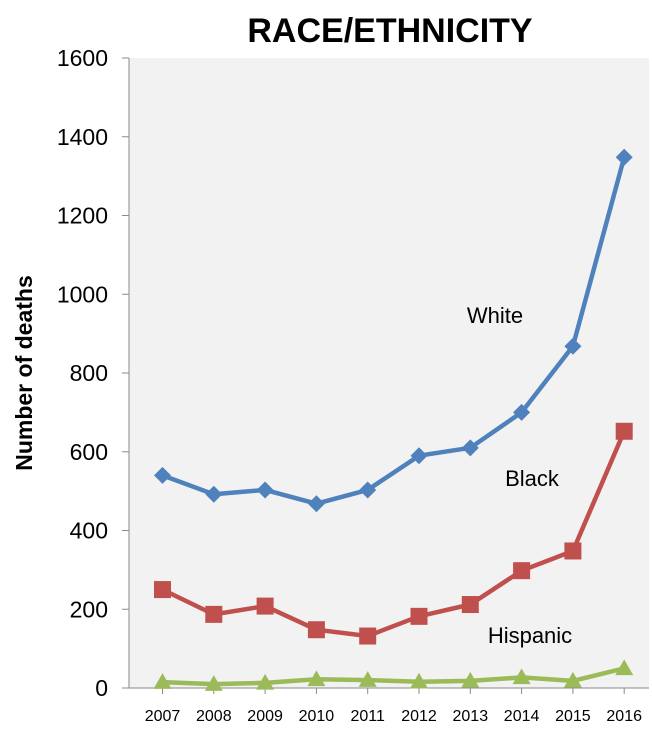  I want to click on x-tick-label: 2012, so click(419, 716).